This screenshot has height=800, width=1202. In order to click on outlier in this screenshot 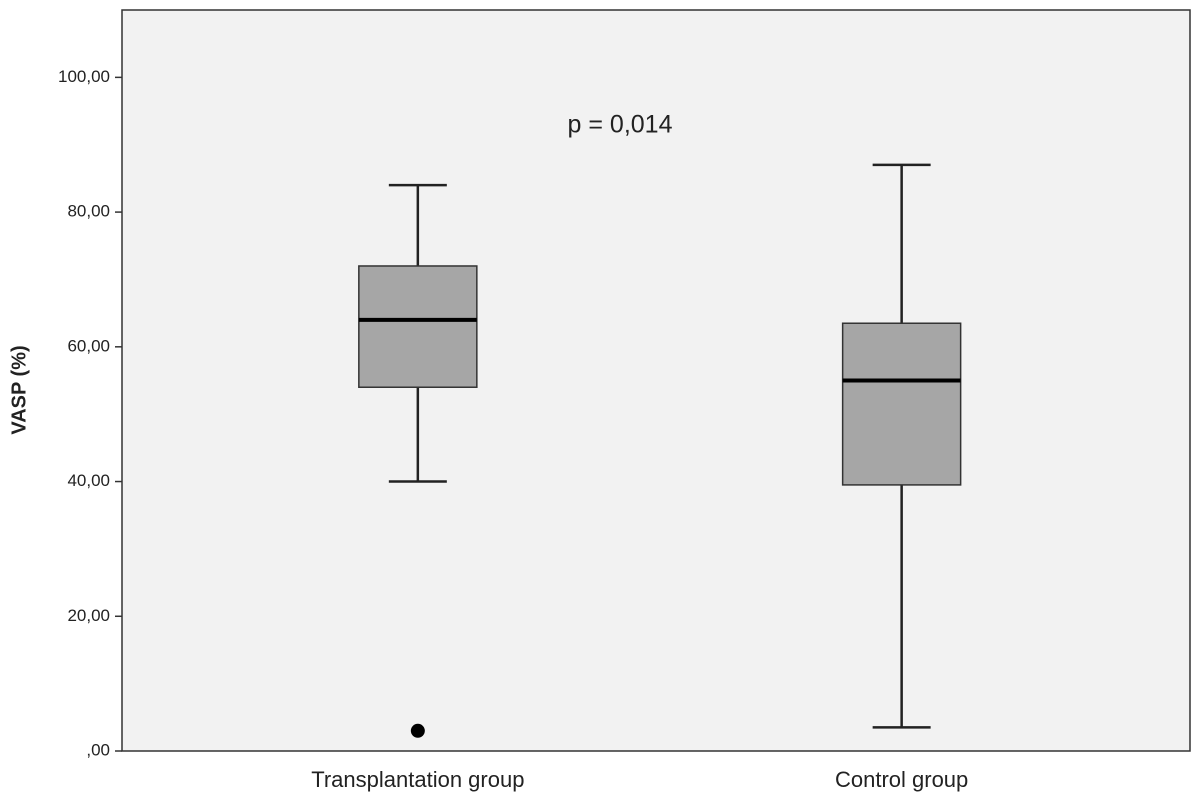, I will do `click(417, 730)`.